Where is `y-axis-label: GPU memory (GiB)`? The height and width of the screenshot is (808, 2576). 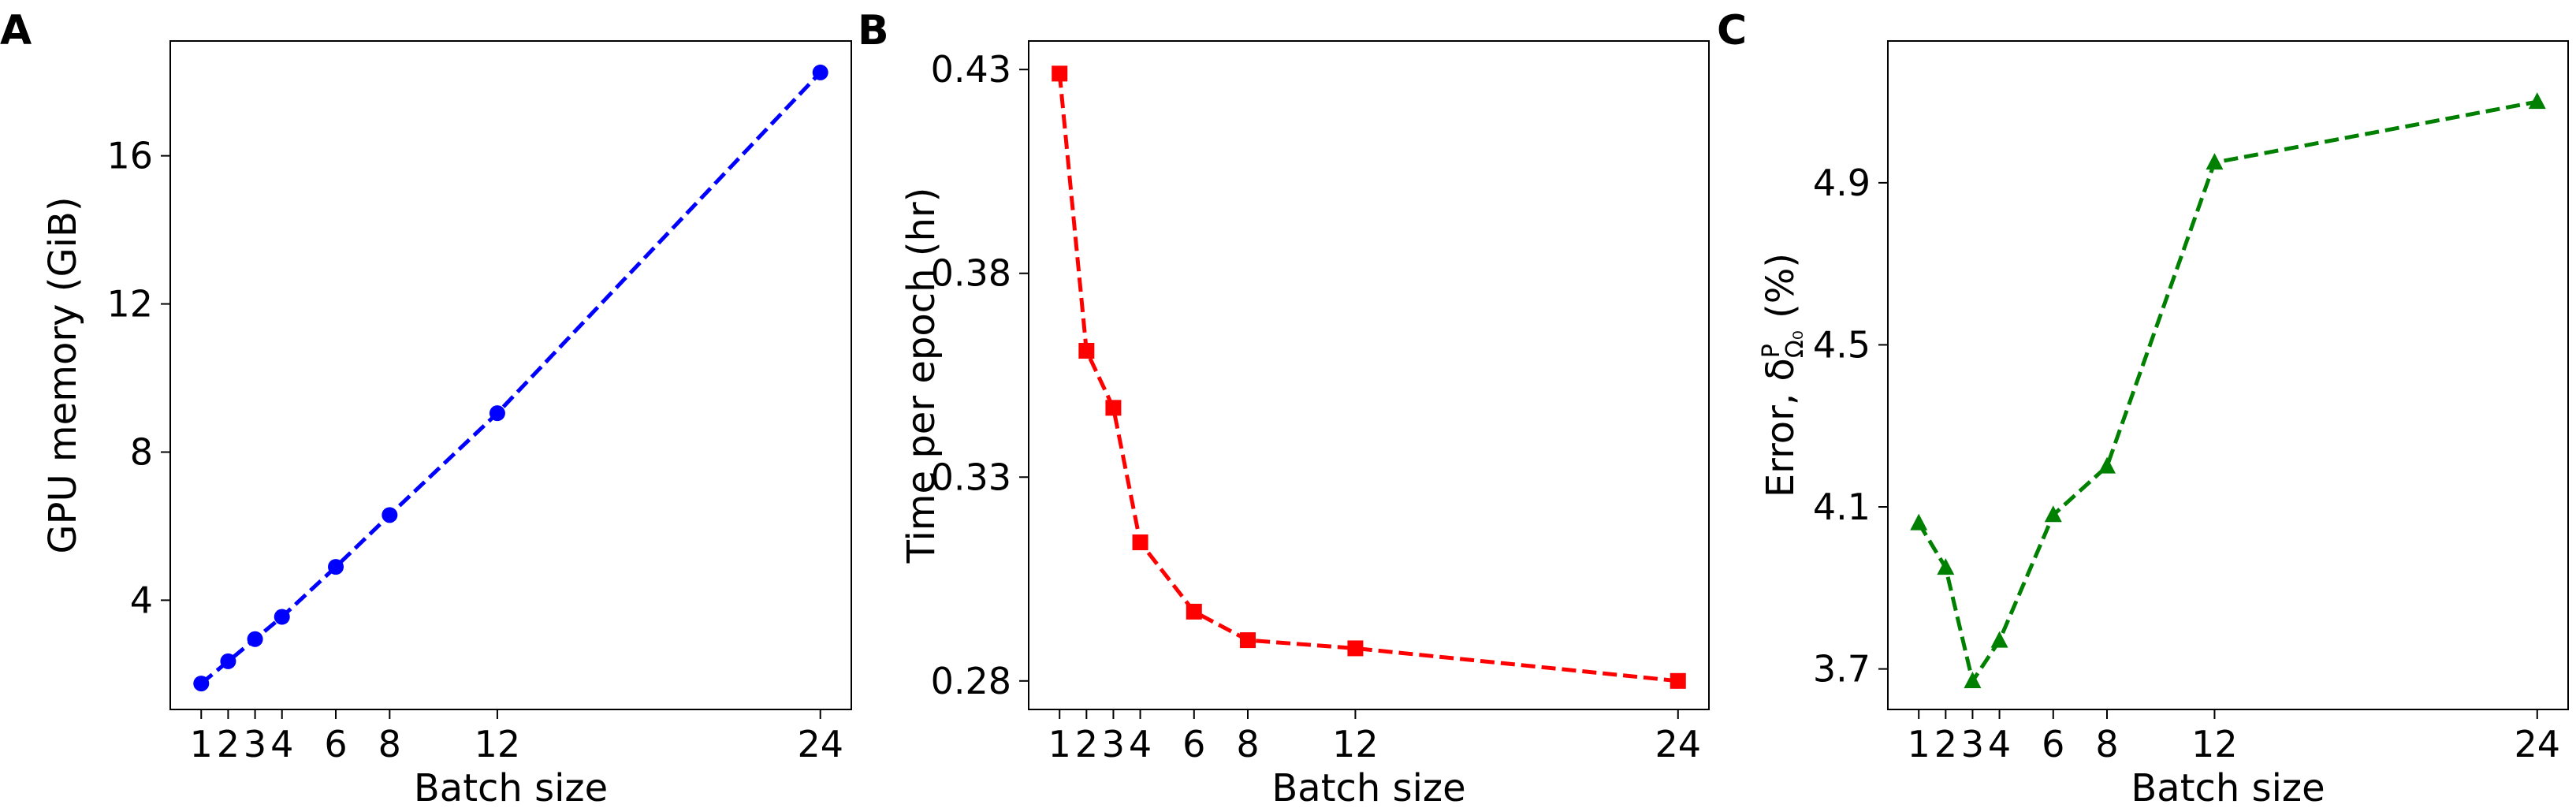
y-axis-label: GPU memory (GiB) is located at coordinates (63, 374).